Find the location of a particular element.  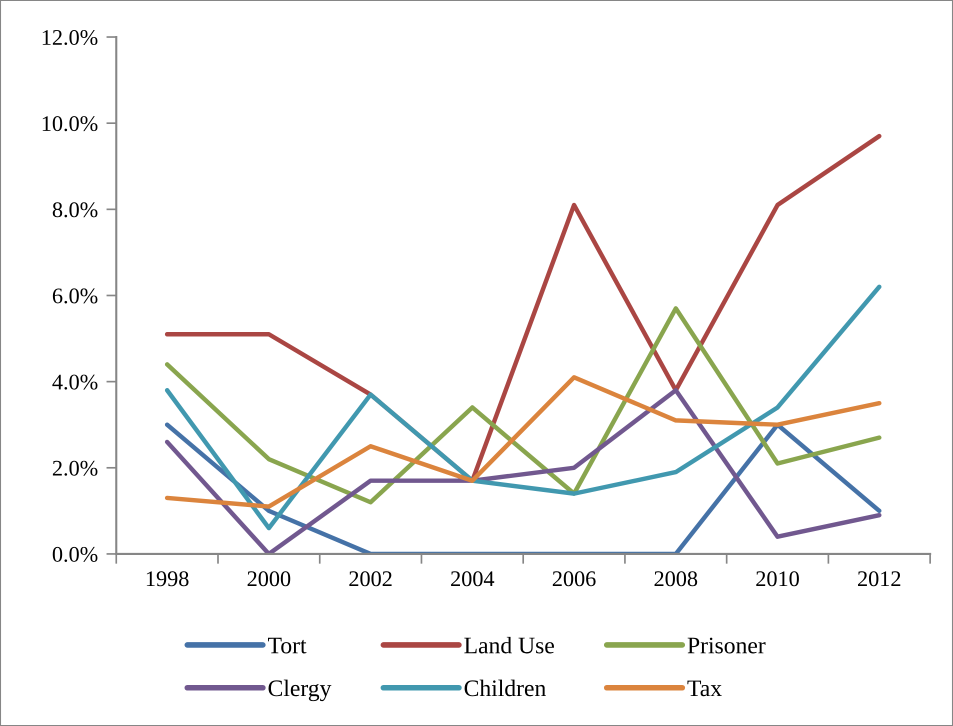

y-tick-label: 12.0% is located at coordinates (70, 38).